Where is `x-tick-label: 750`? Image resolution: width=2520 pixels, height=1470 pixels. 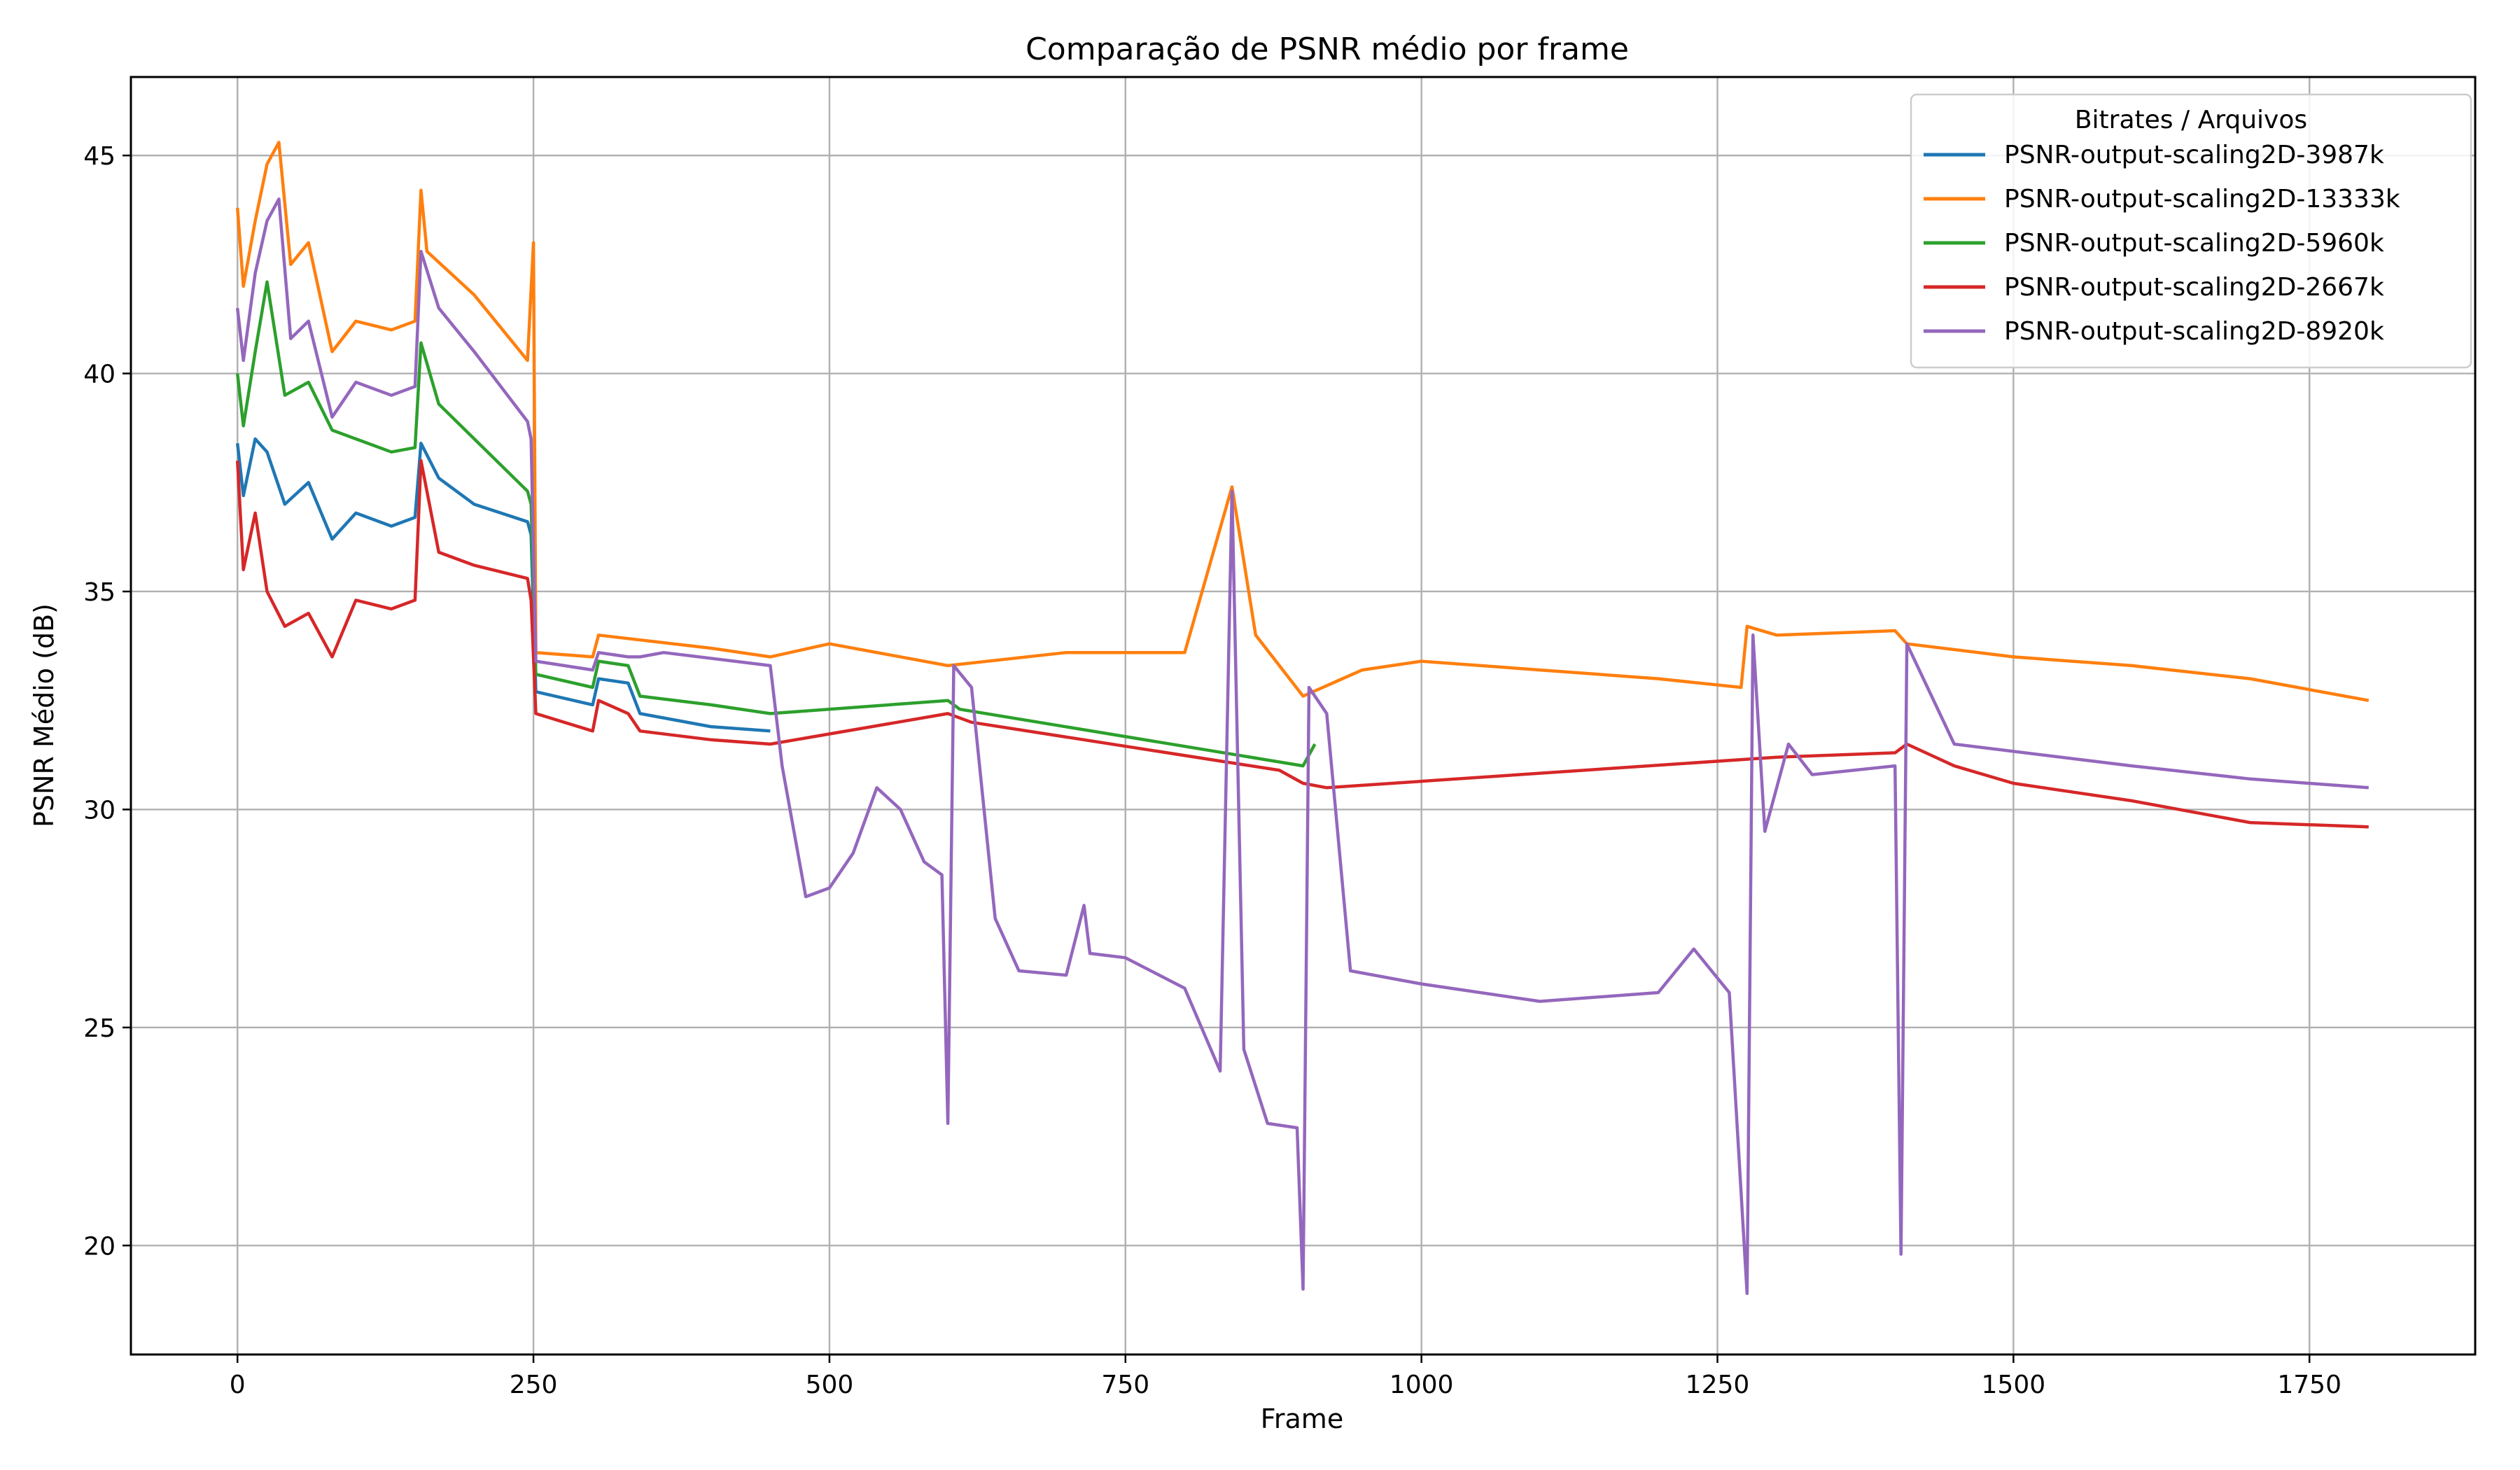
x-tick-label: 750 is located at coordinates (1125, 1385).